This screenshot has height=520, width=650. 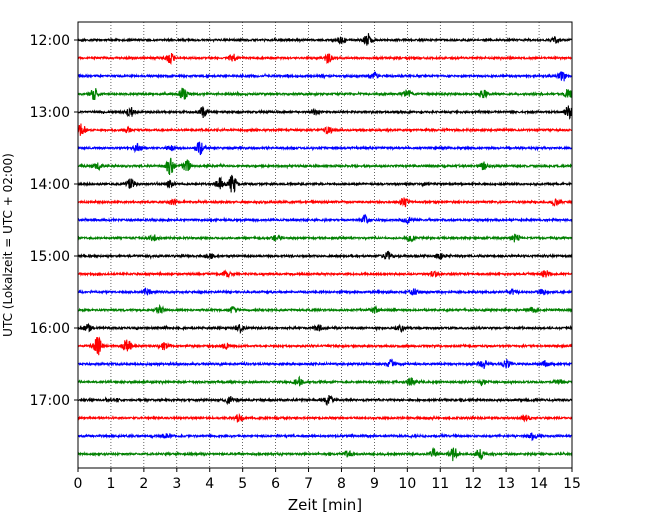 I want to click on x-tick-label: 1, so click(x=110, y=484).